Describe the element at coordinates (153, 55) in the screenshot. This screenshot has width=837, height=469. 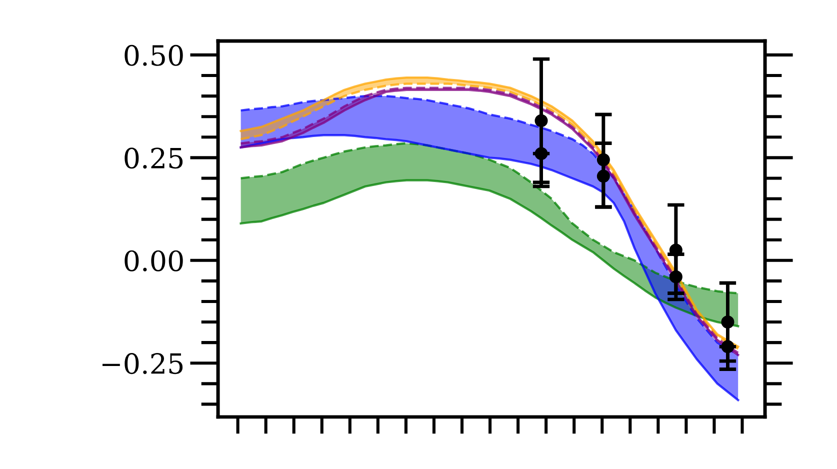
I see `y-tick-label: 0.50` at that location.